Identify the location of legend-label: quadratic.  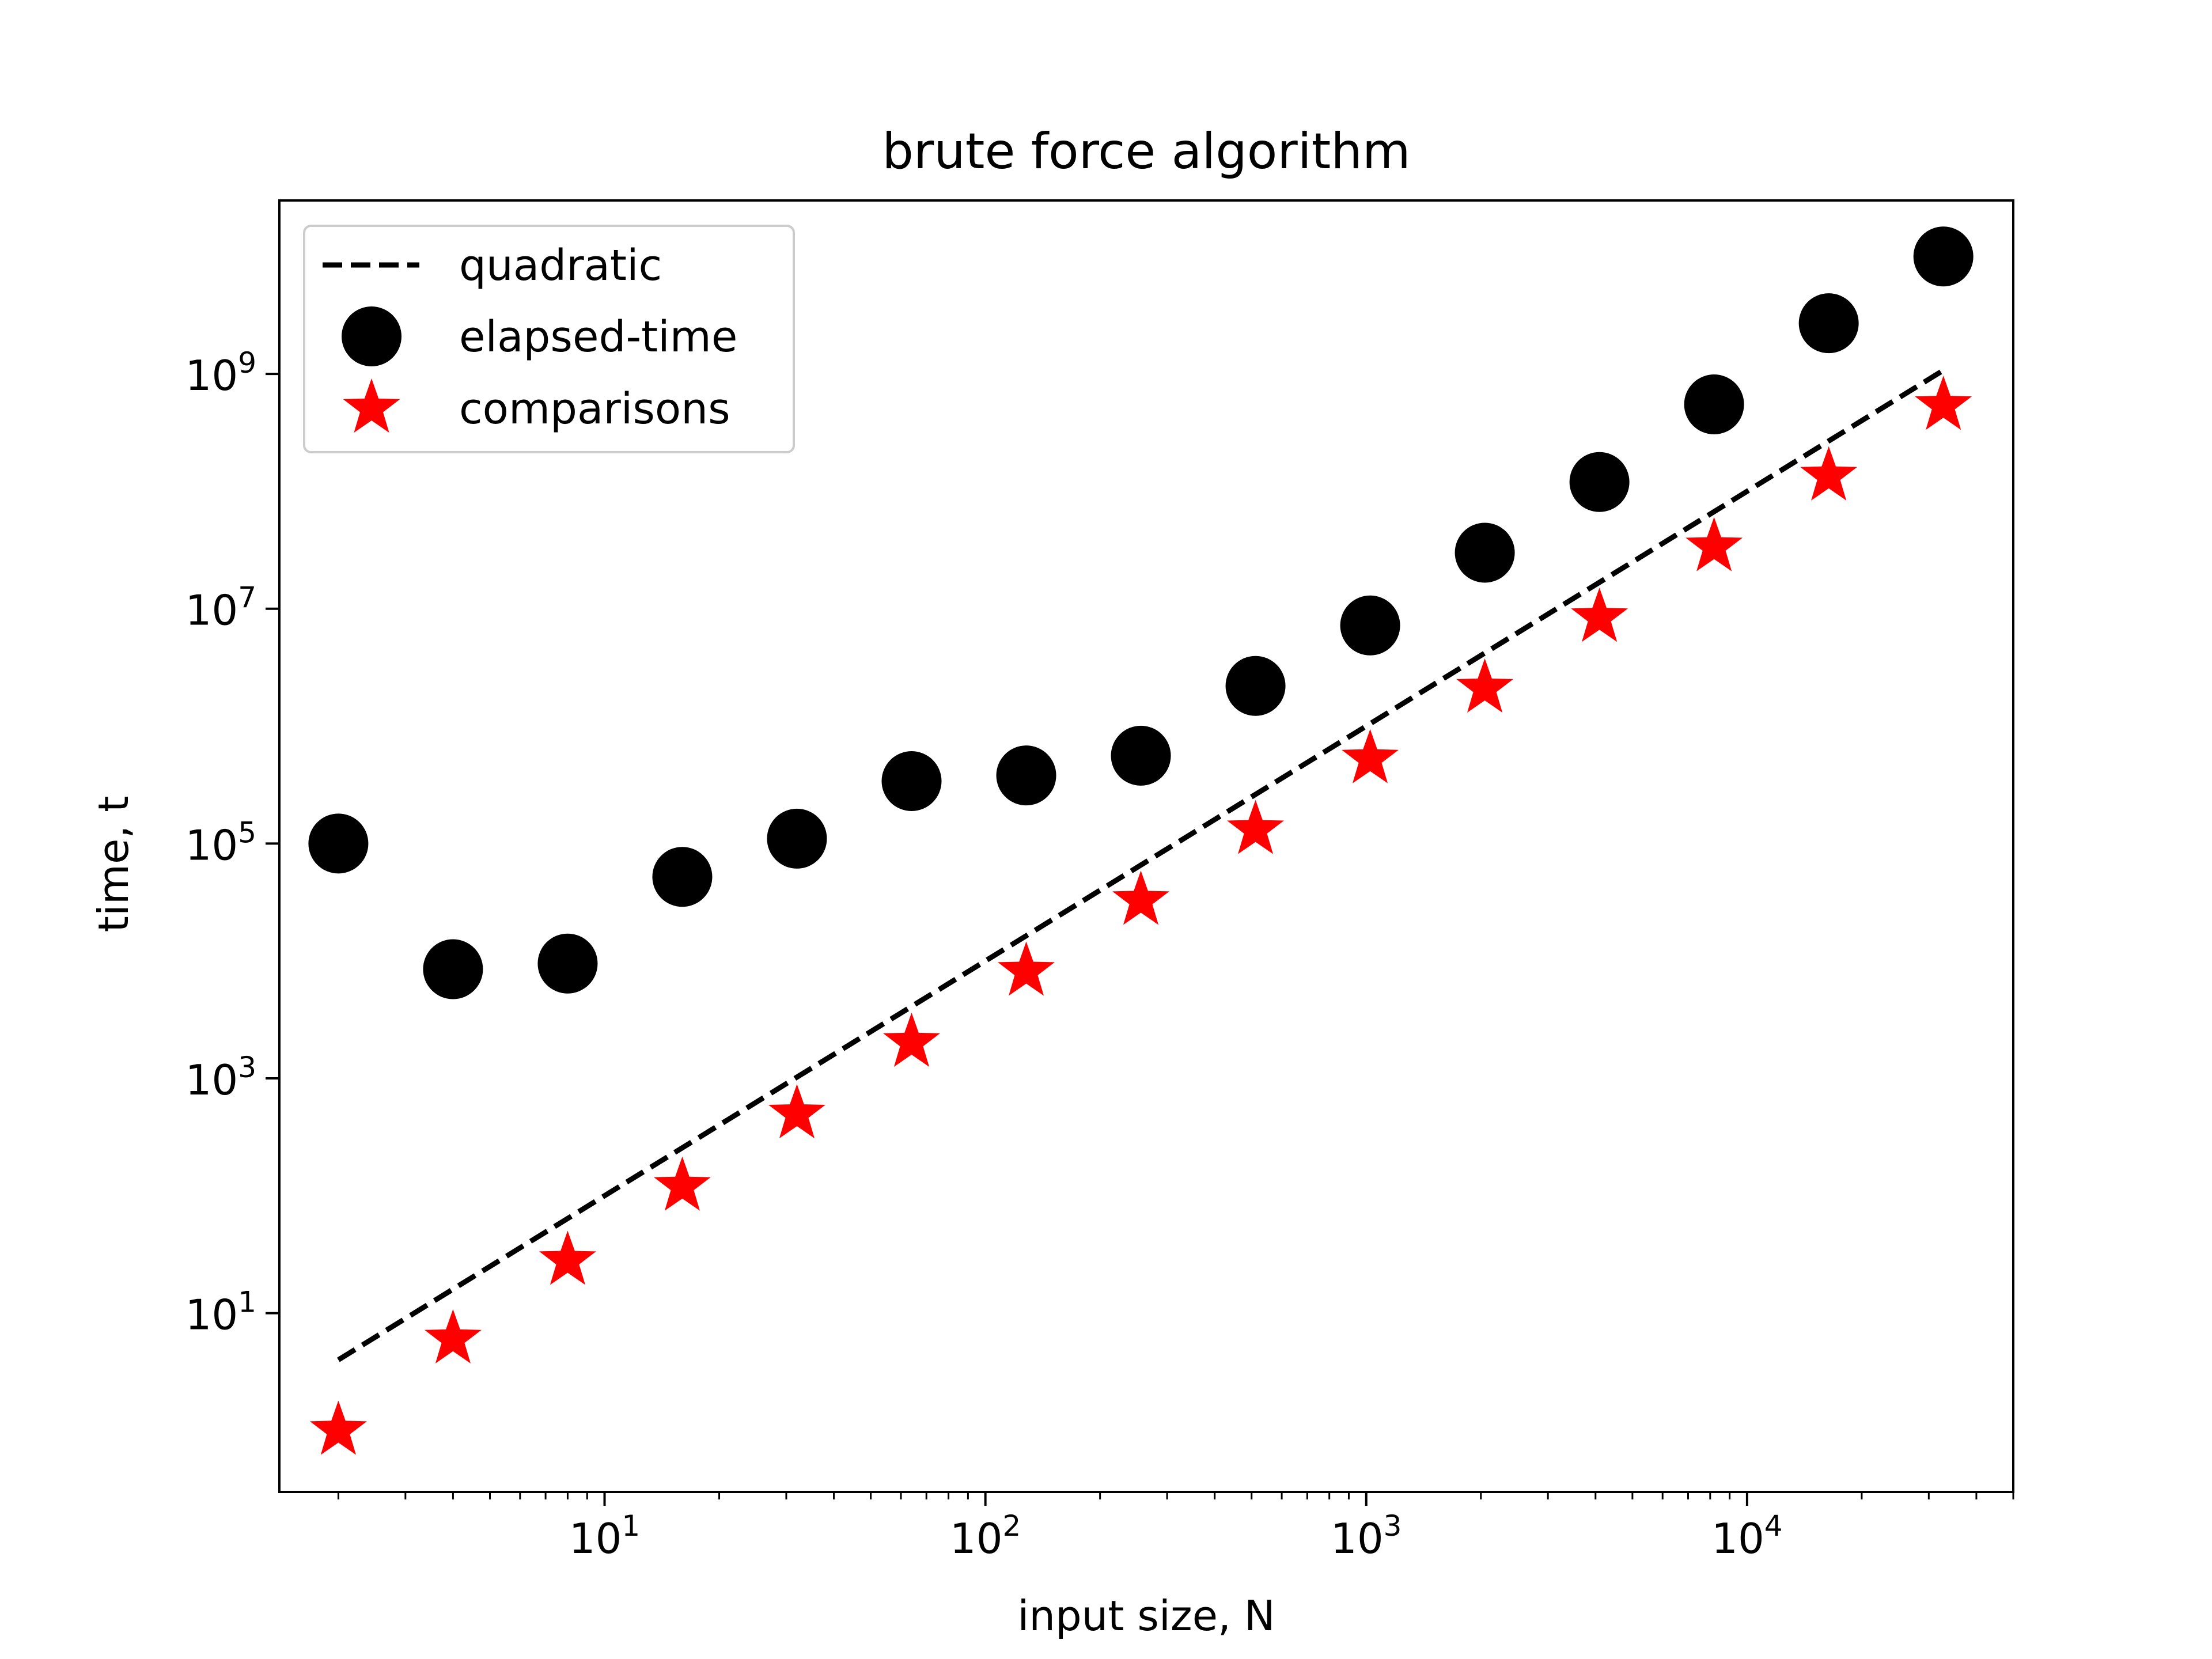
(560, 265).